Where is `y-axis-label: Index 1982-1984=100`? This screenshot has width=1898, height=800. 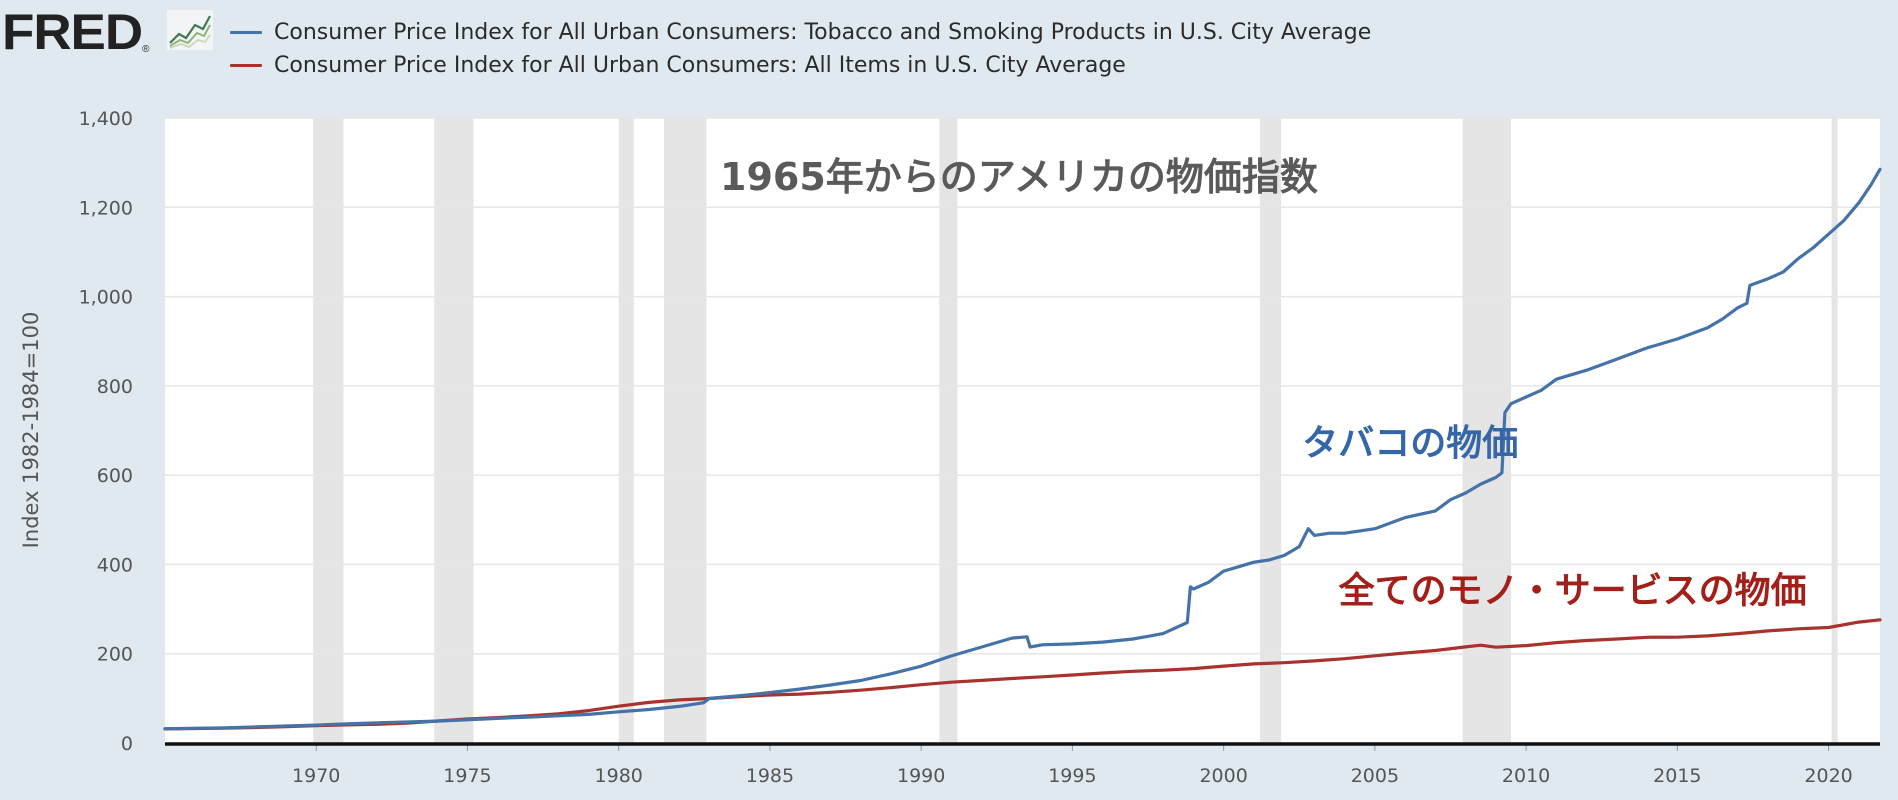
y-axis-label: Index 1982-1984=100 is located at coordinates (31, 430).